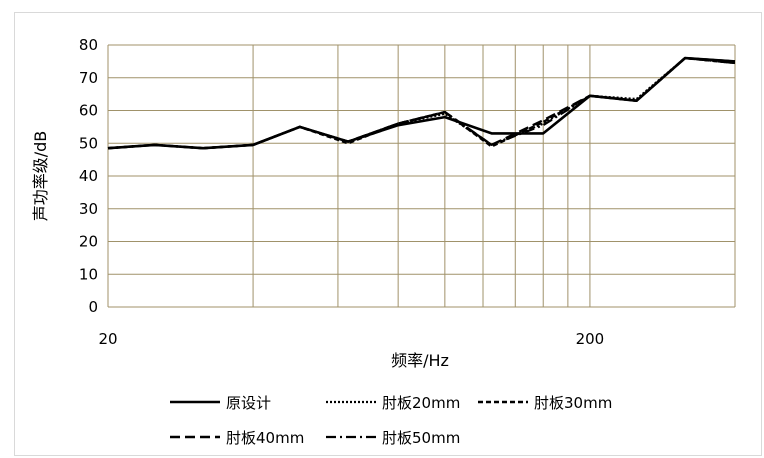  Describe the element at coordinates (40, 176) in the screenshot. I see `y-axis-title: 声功率级/dB` at that location.